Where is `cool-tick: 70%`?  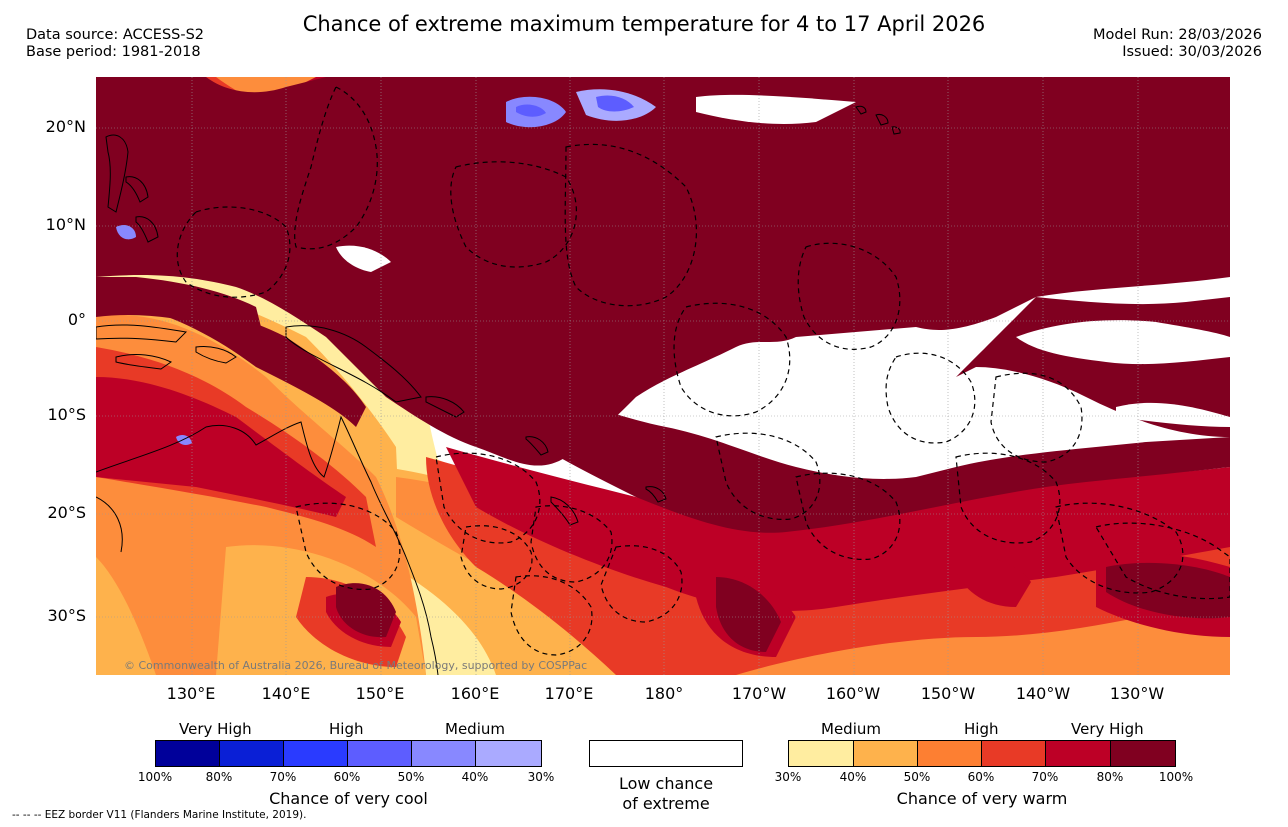
cool-tick: 70% is located at coordinates (283, 777).